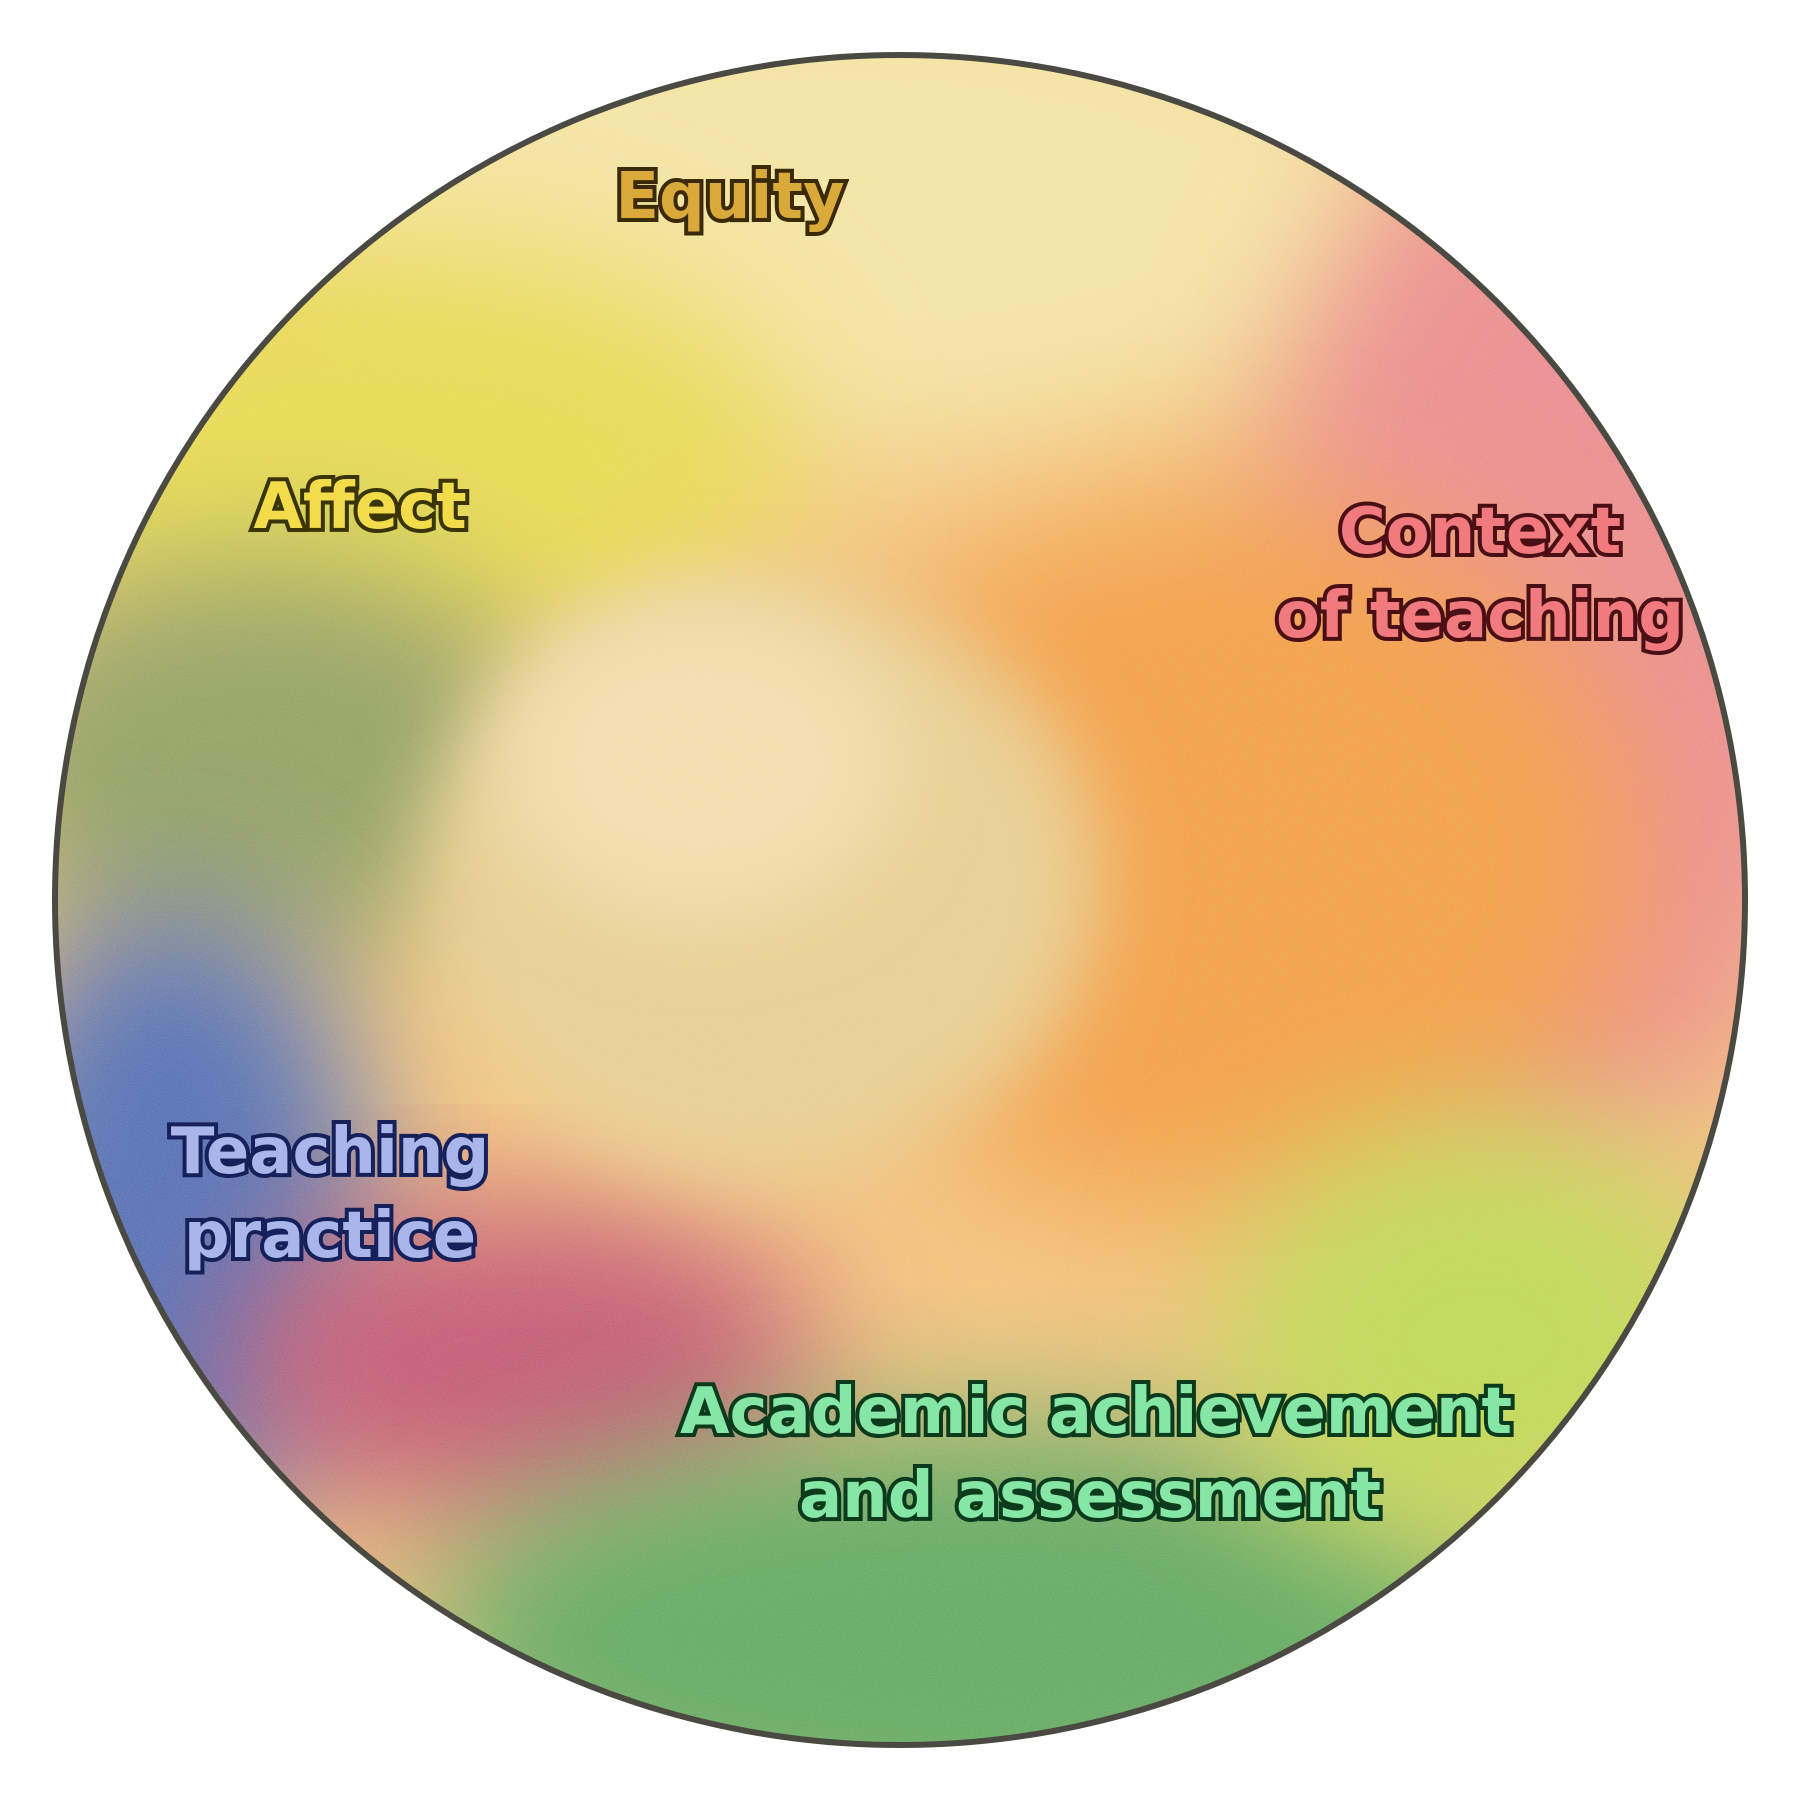 The height and width of the screenshot is (1800, 1800). I want to click on label-equity-text: Equity, so click(729, 197).